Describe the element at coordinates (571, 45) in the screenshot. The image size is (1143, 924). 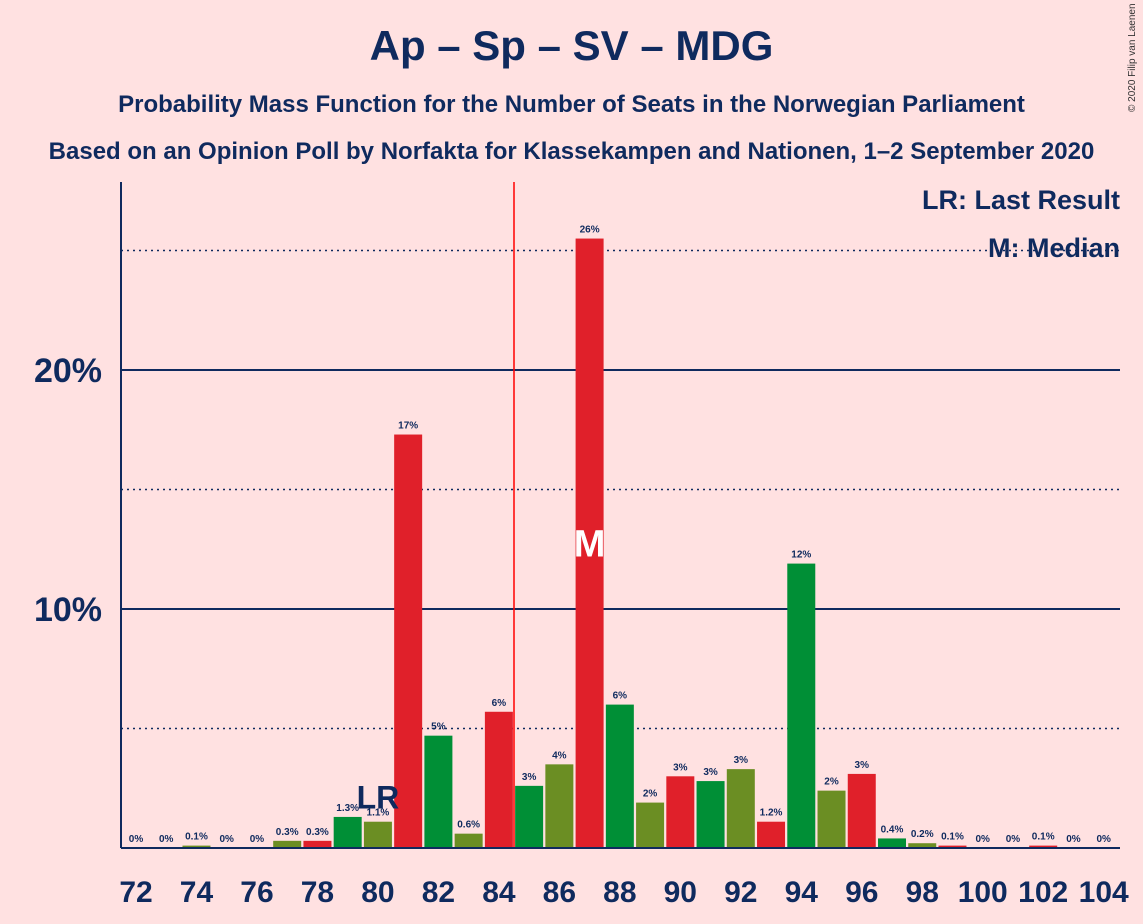
I see `chart-title: Ap – Sp – SV – MDG` at that location.